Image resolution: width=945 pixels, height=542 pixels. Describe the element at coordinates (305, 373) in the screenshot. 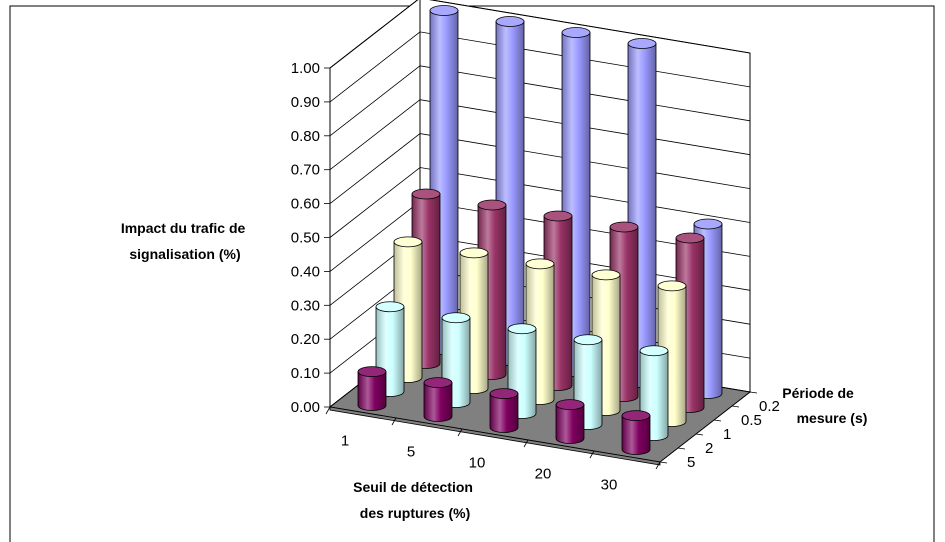

I see `z-tick-label: 0.10` at that location.